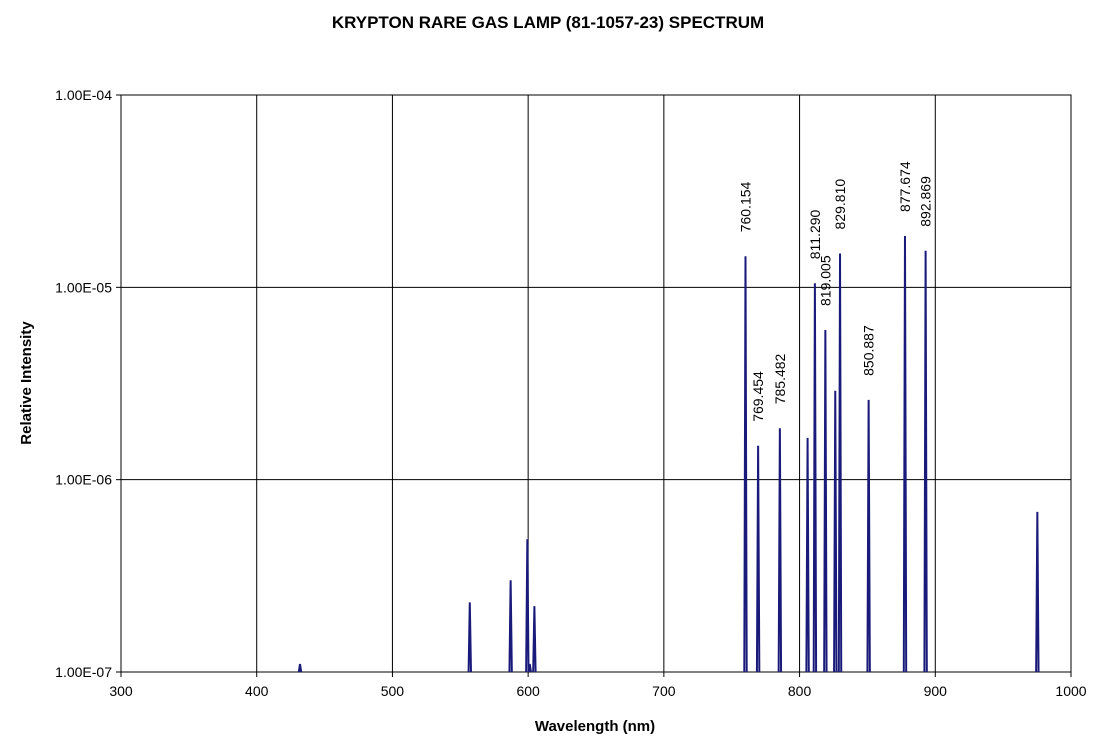 This screenshot has width=1100, height=742. I want to click on peak-wavelength-label: 892.869, so click(926, 201).